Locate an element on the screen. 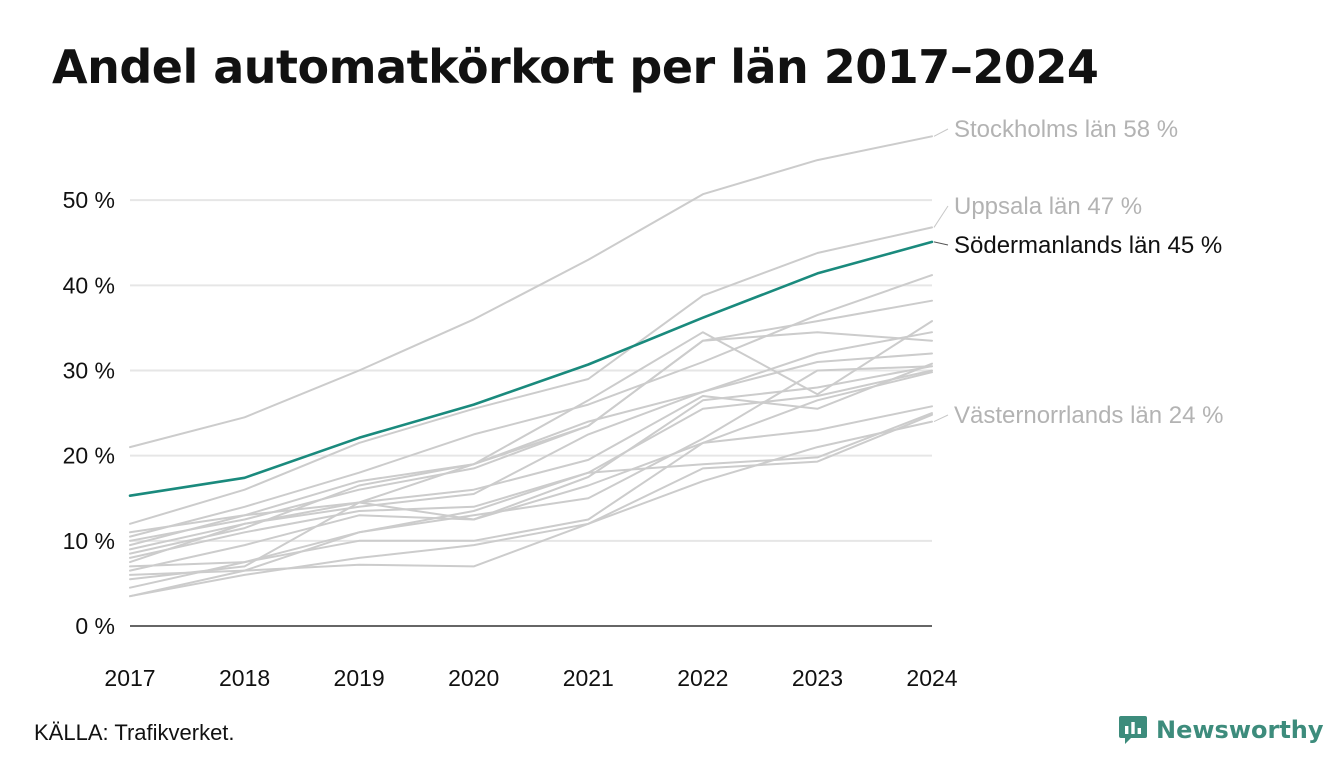 The width and height of the screenshot is (1340, 780). x-tick-label-2020: 2020 is located at coordinates (473, 678).